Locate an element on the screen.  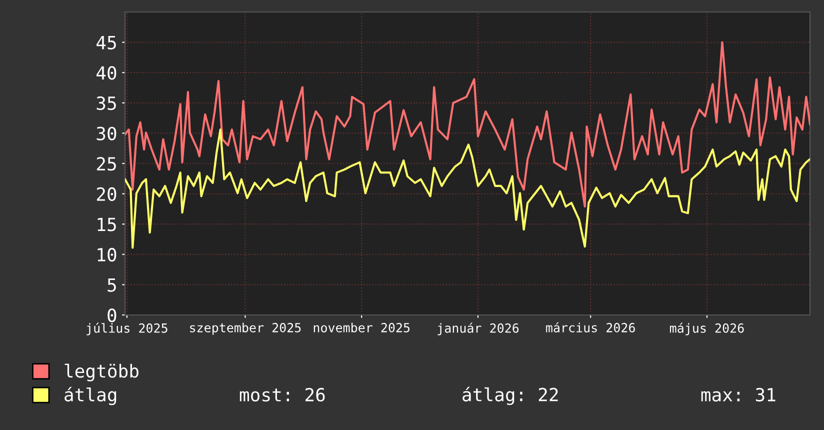
y-tick-label: 25 is located at coordinates (106, 164).